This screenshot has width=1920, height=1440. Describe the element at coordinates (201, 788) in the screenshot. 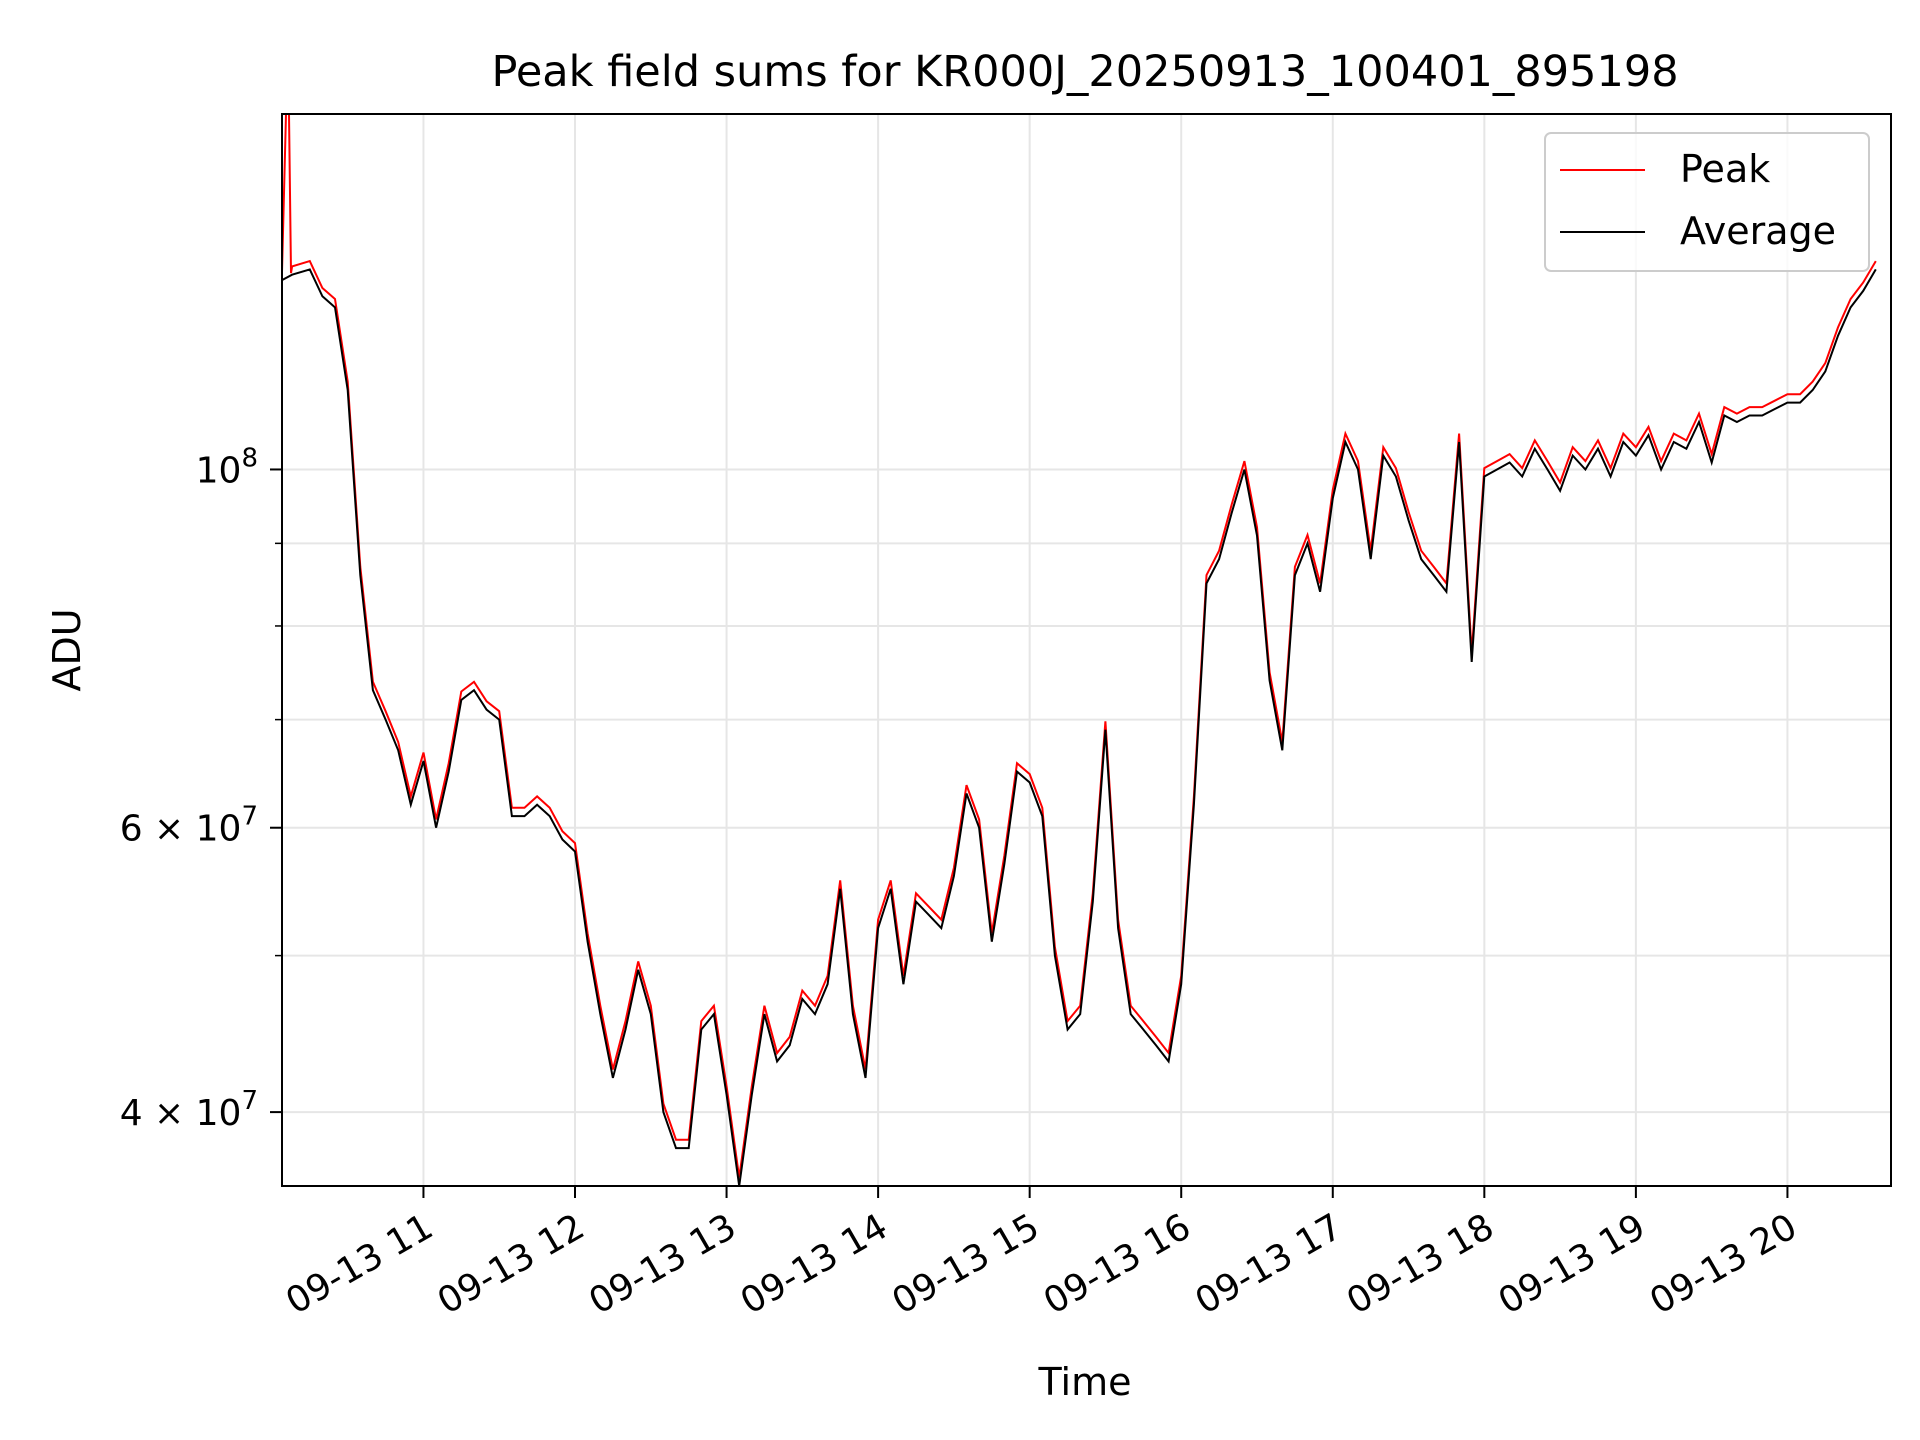

I see `y-axis-ticks: 108 6 × 107 4 × 107` at that location.